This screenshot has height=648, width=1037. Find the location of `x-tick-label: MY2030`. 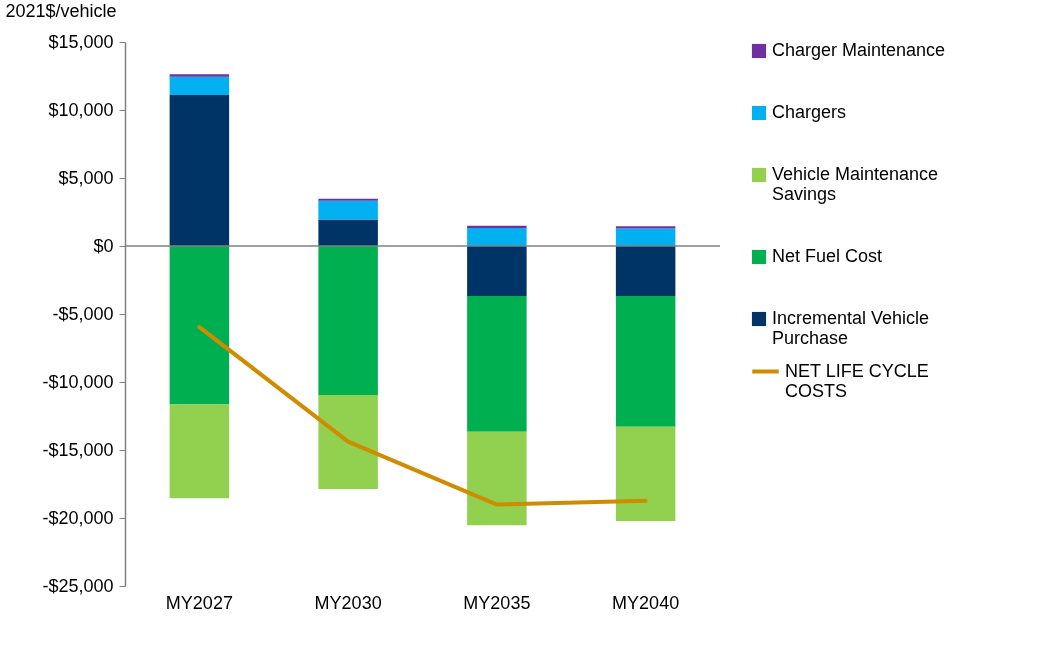

x-tick-label: MY2030 is located at coordinates (348, 602).